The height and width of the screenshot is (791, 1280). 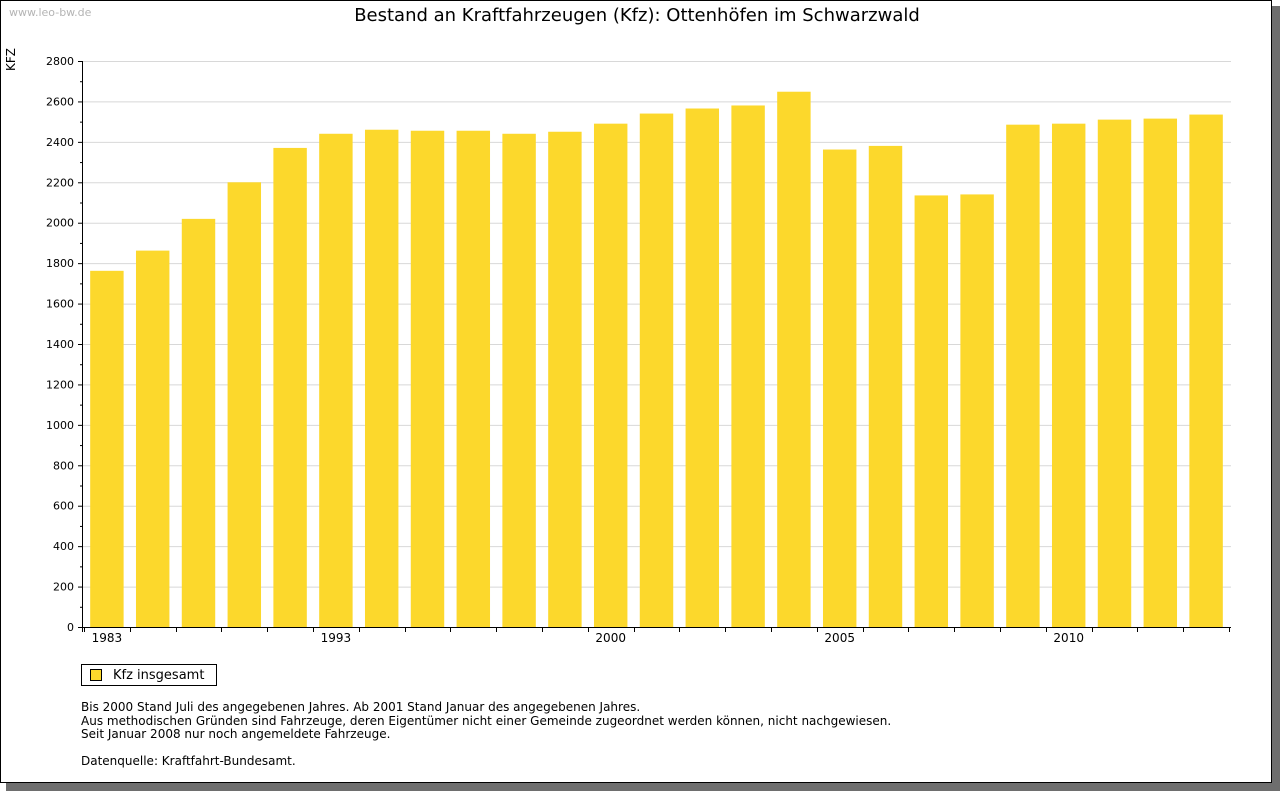 I want to click on x-tick-label: 2005, so click(x=839, y=638).